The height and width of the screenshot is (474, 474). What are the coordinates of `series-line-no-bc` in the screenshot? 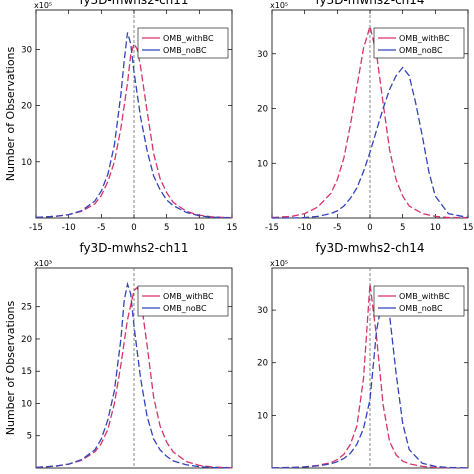 It's located at (370, 142).